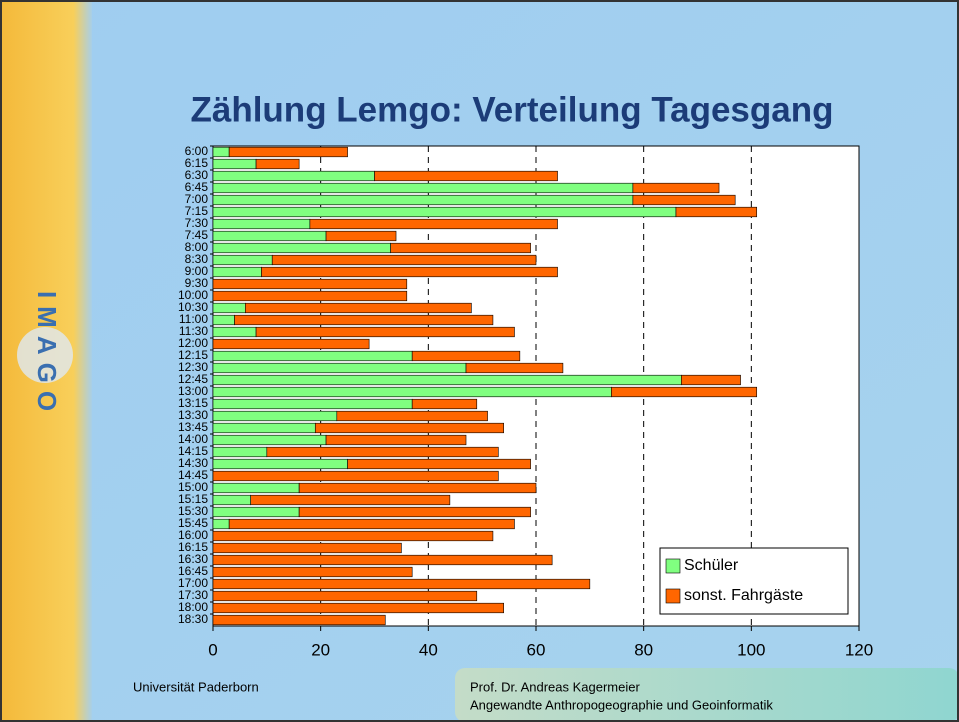  I want to click on y-tick-label: 13:30, so click(193, 415).